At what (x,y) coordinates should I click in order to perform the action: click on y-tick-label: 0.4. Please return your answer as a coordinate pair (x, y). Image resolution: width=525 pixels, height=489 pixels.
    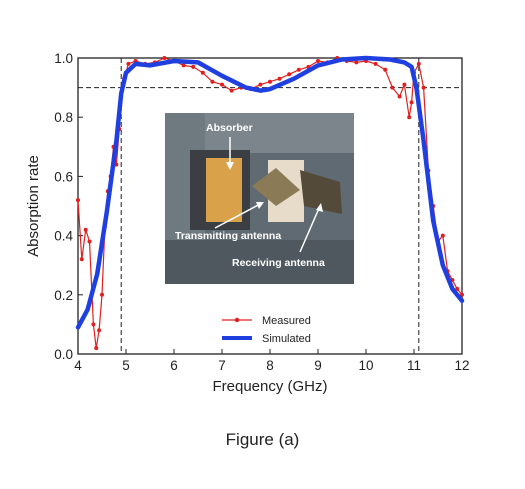
    Looking at the image, I should click on (63, 236).